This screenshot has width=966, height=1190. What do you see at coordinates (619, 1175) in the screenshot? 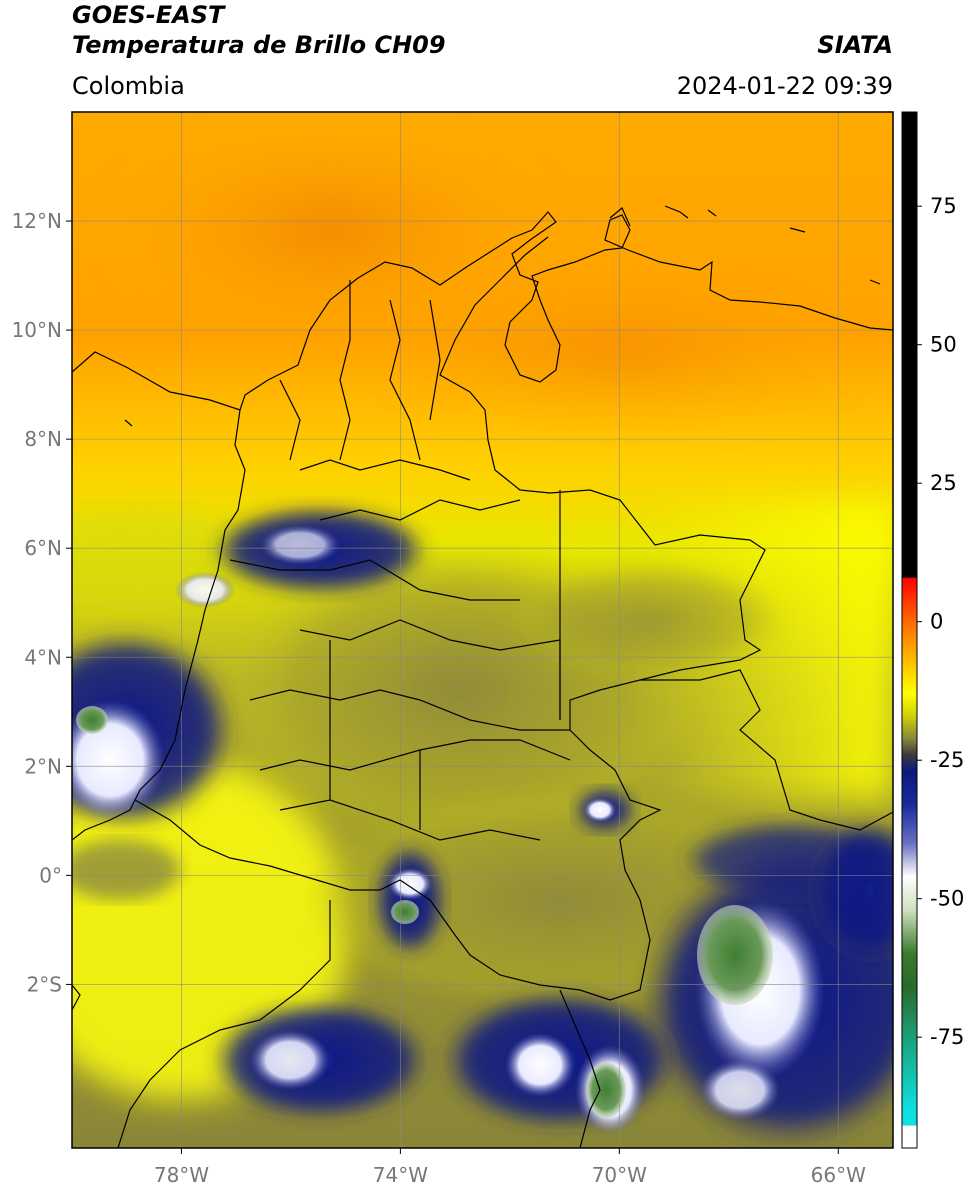
I see `lon-tick-label: 70°W` at bounding box center [619, 1175].